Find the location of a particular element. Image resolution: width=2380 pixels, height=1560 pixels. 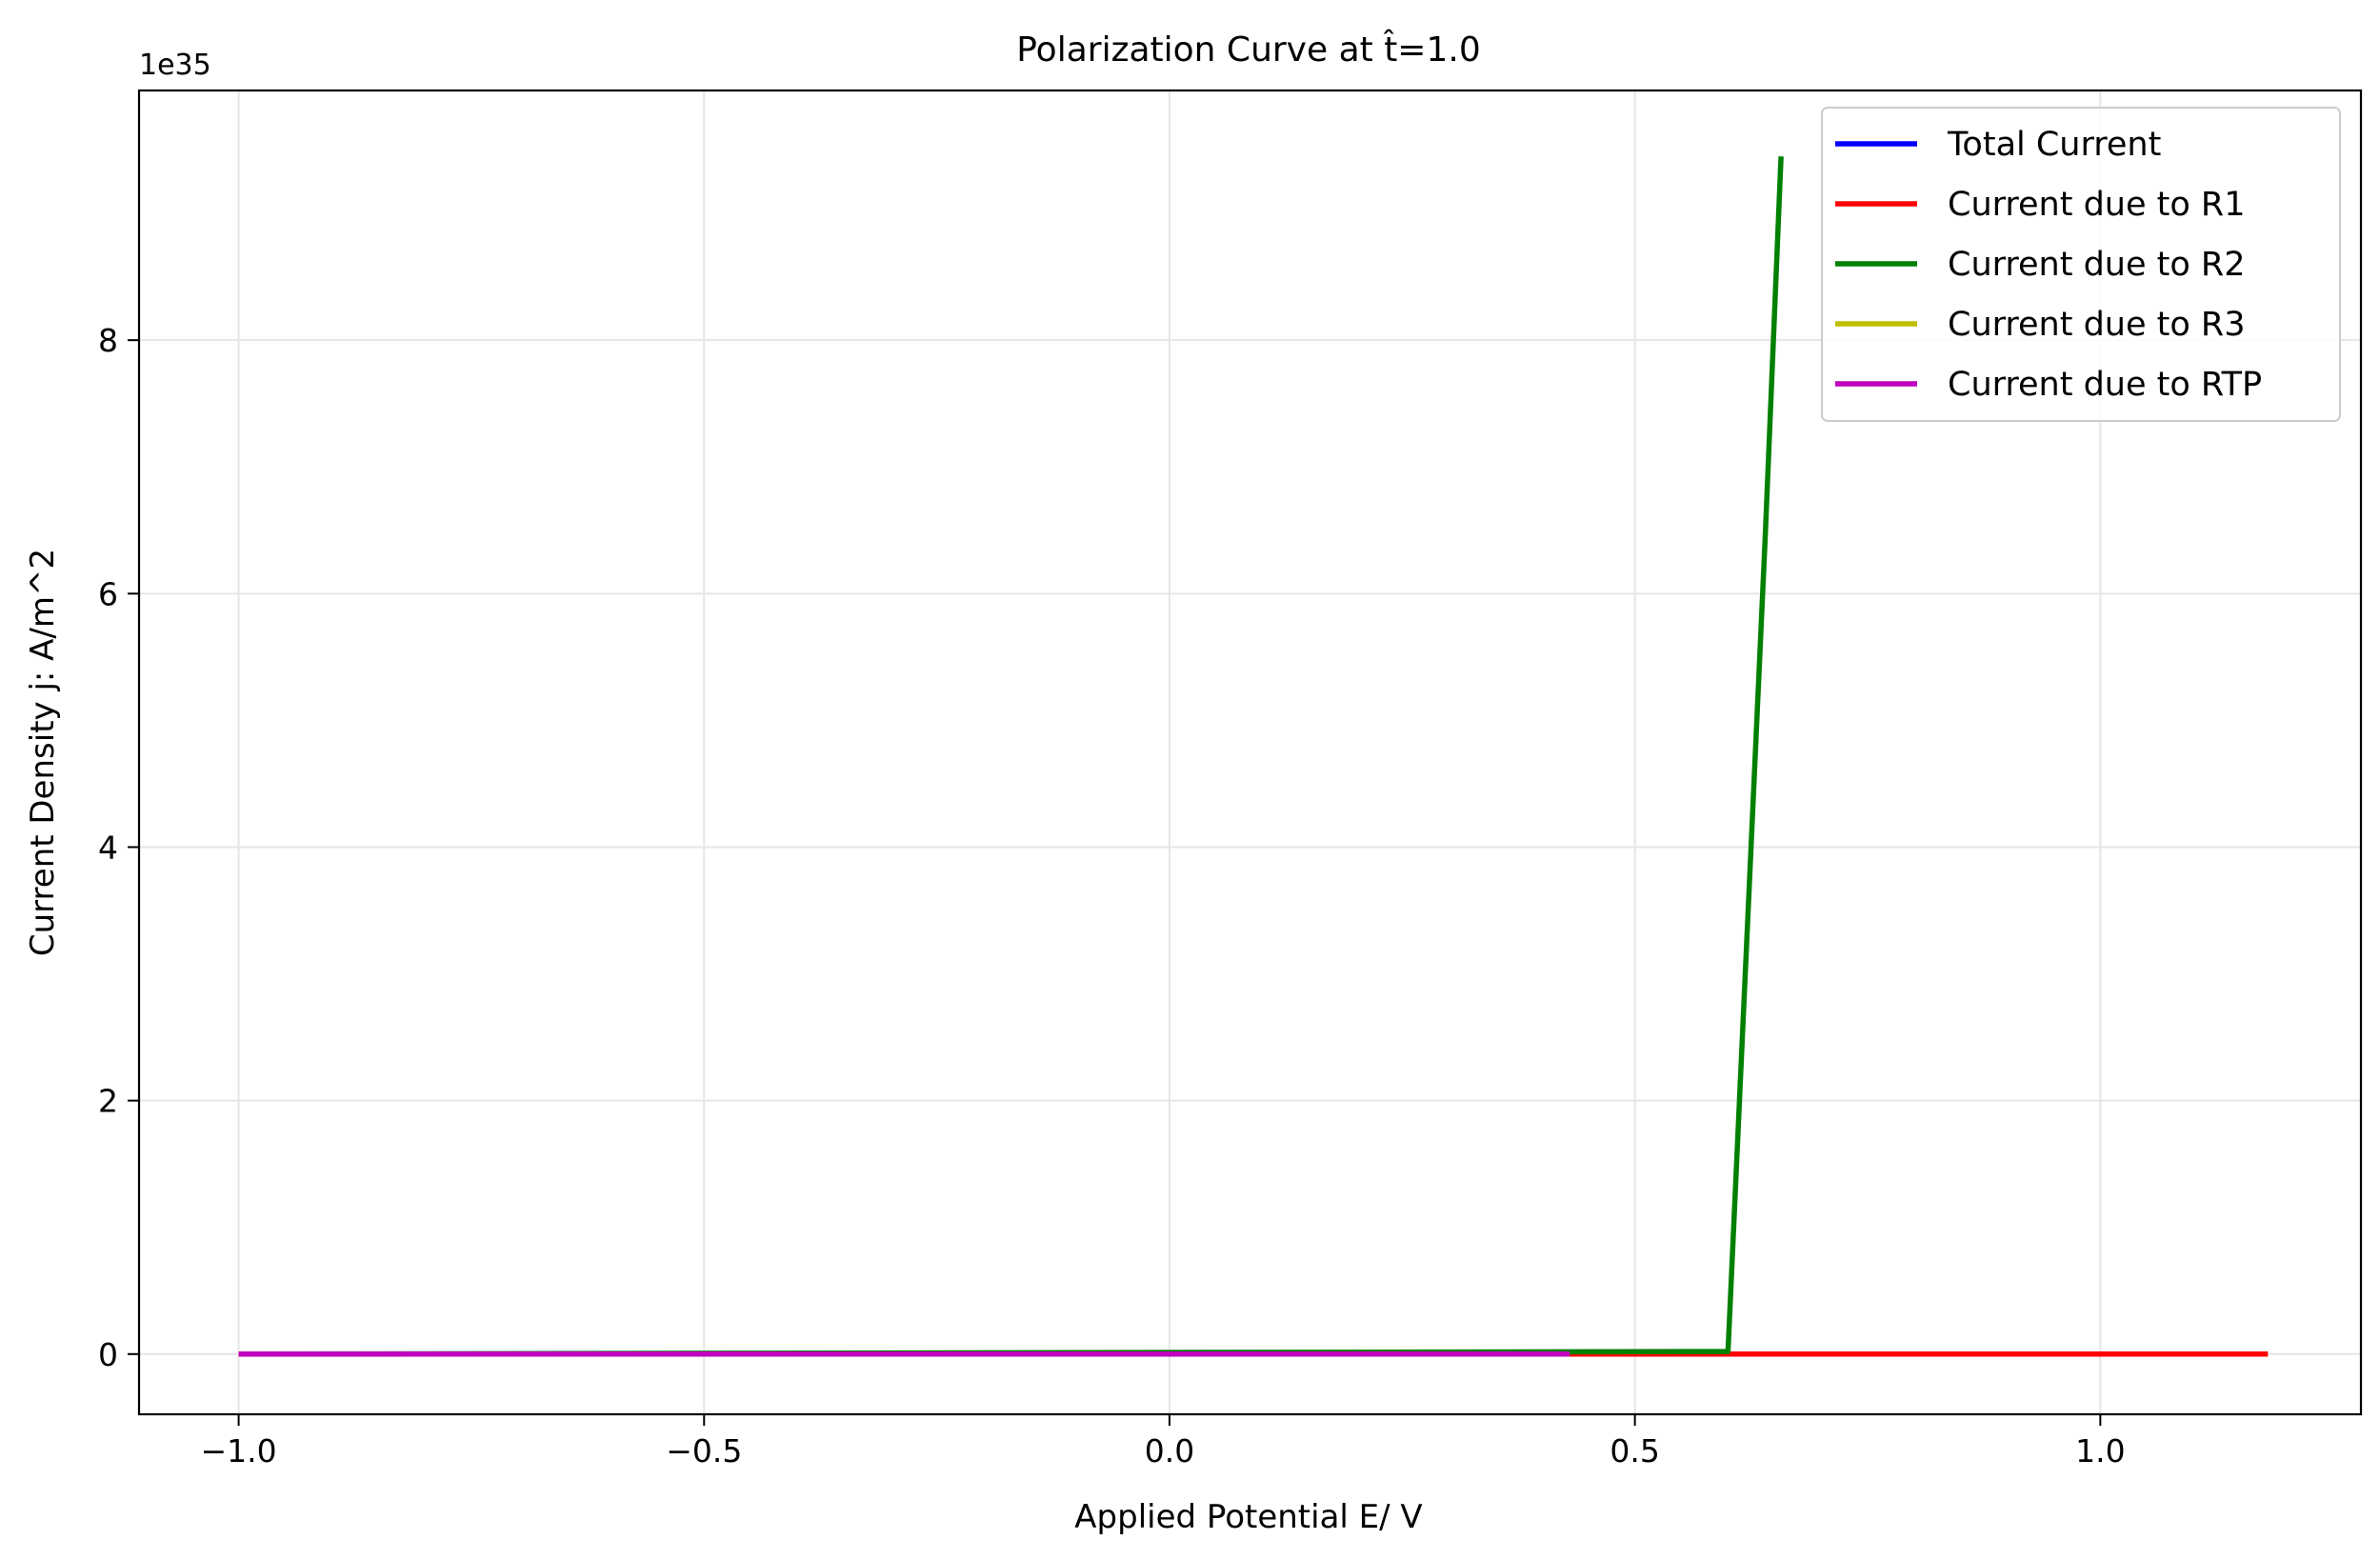

y-axis-ticks: 0 2 4 6 8 is located at coordinates (118, 847).